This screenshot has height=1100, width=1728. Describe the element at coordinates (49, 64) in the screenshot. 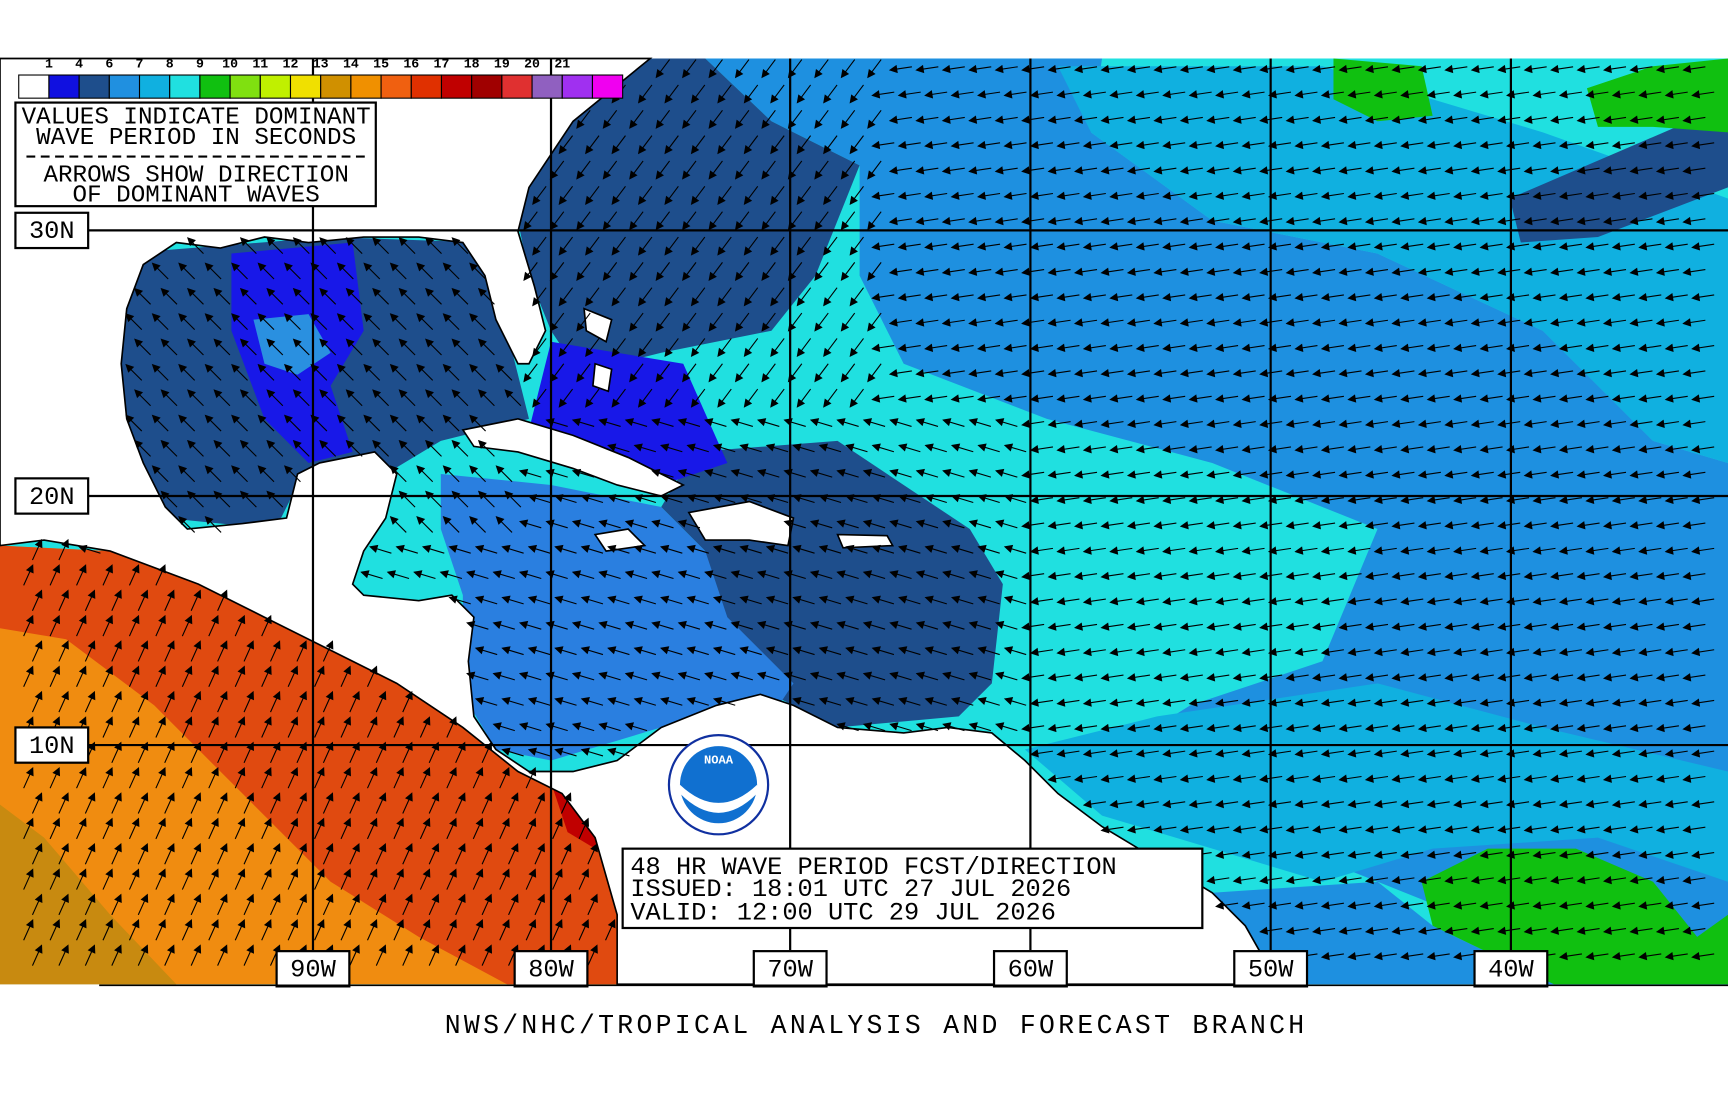

I see `legend-label: 1` at that location.